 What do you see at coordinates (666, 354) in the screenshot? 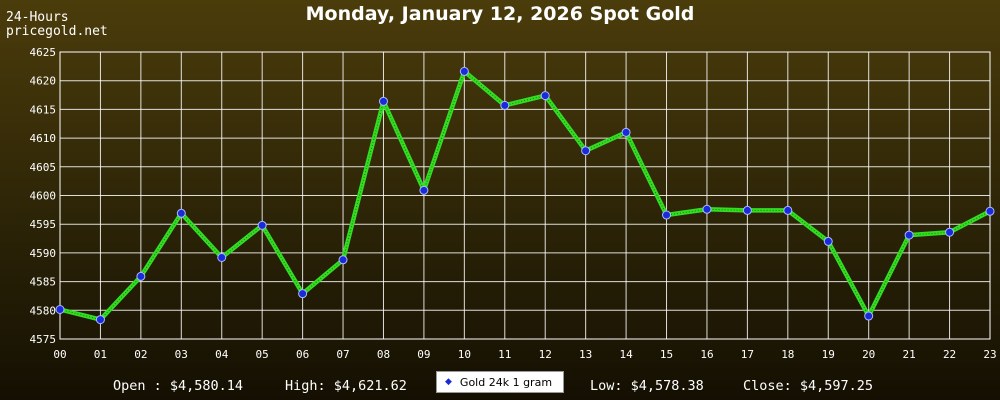
I see `x-tick-label: 15` at bounding box center [666, 354].